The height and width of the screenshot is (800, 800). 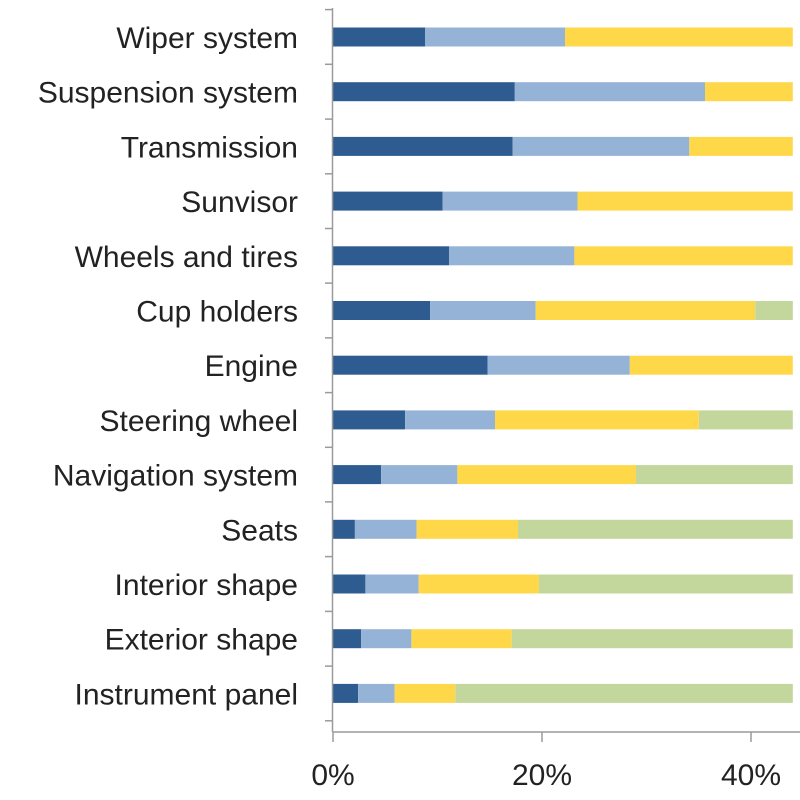 I want to click on x-tick-label: 20%, so click(x=542, y=775).